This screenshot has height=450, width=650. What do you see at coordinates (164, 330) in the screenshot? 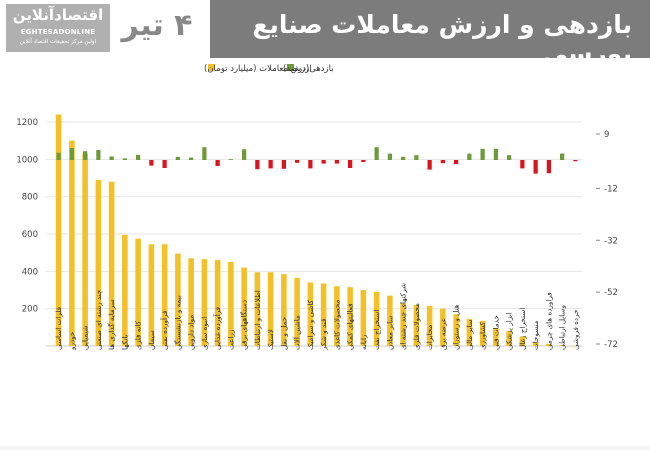
I see `category-label: فرآورده نفتی` at bounding box center [164, 330].